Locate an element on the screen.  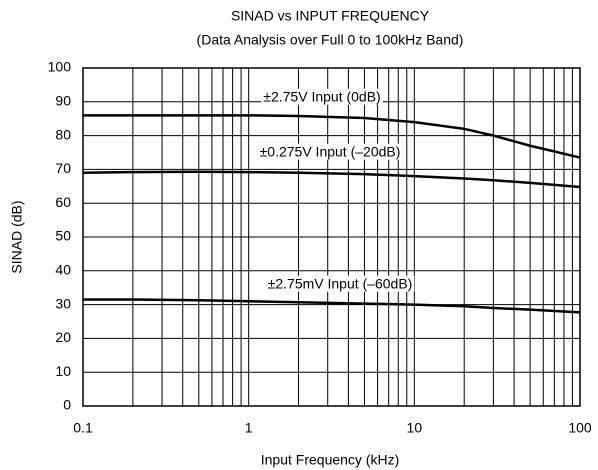
y-axis-label: SINAD (dB) is located at coordinates (17, 236).